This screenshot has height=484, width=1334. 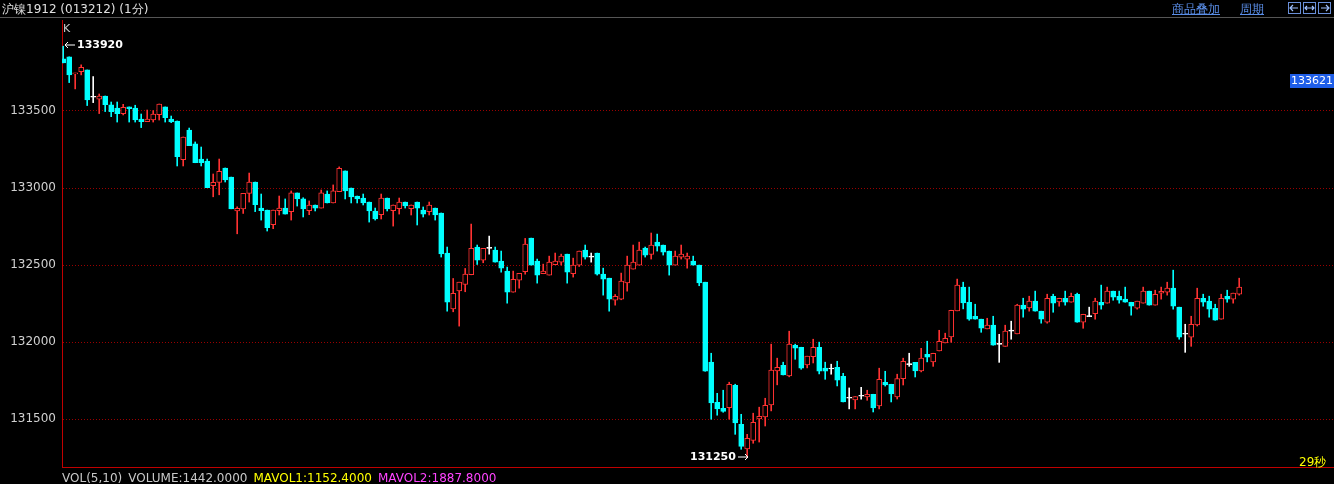 What do you see at coordinates (1196, 9) in the screenshot?
I see `text: 商品叠加` at bounding box center [1196, 9].